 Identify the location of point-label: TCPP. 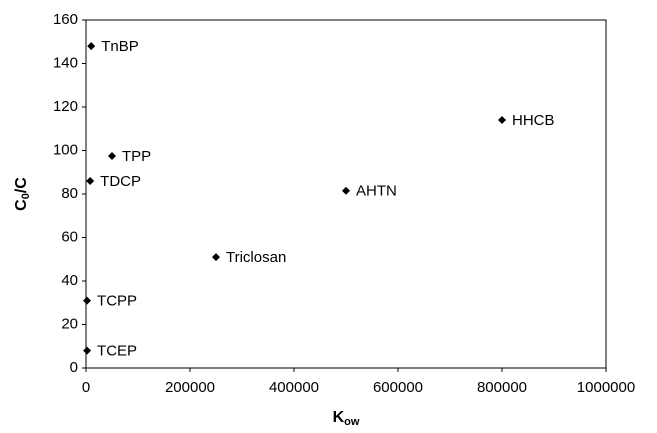
(117, 301).